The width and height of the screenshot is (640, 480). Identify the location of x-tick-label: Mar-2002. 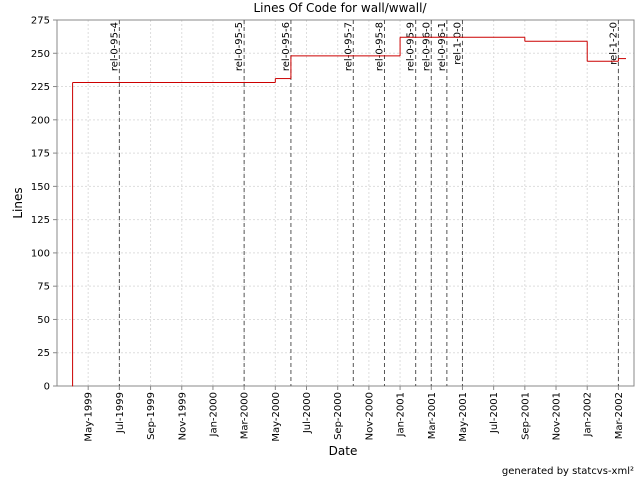
(619, 415).